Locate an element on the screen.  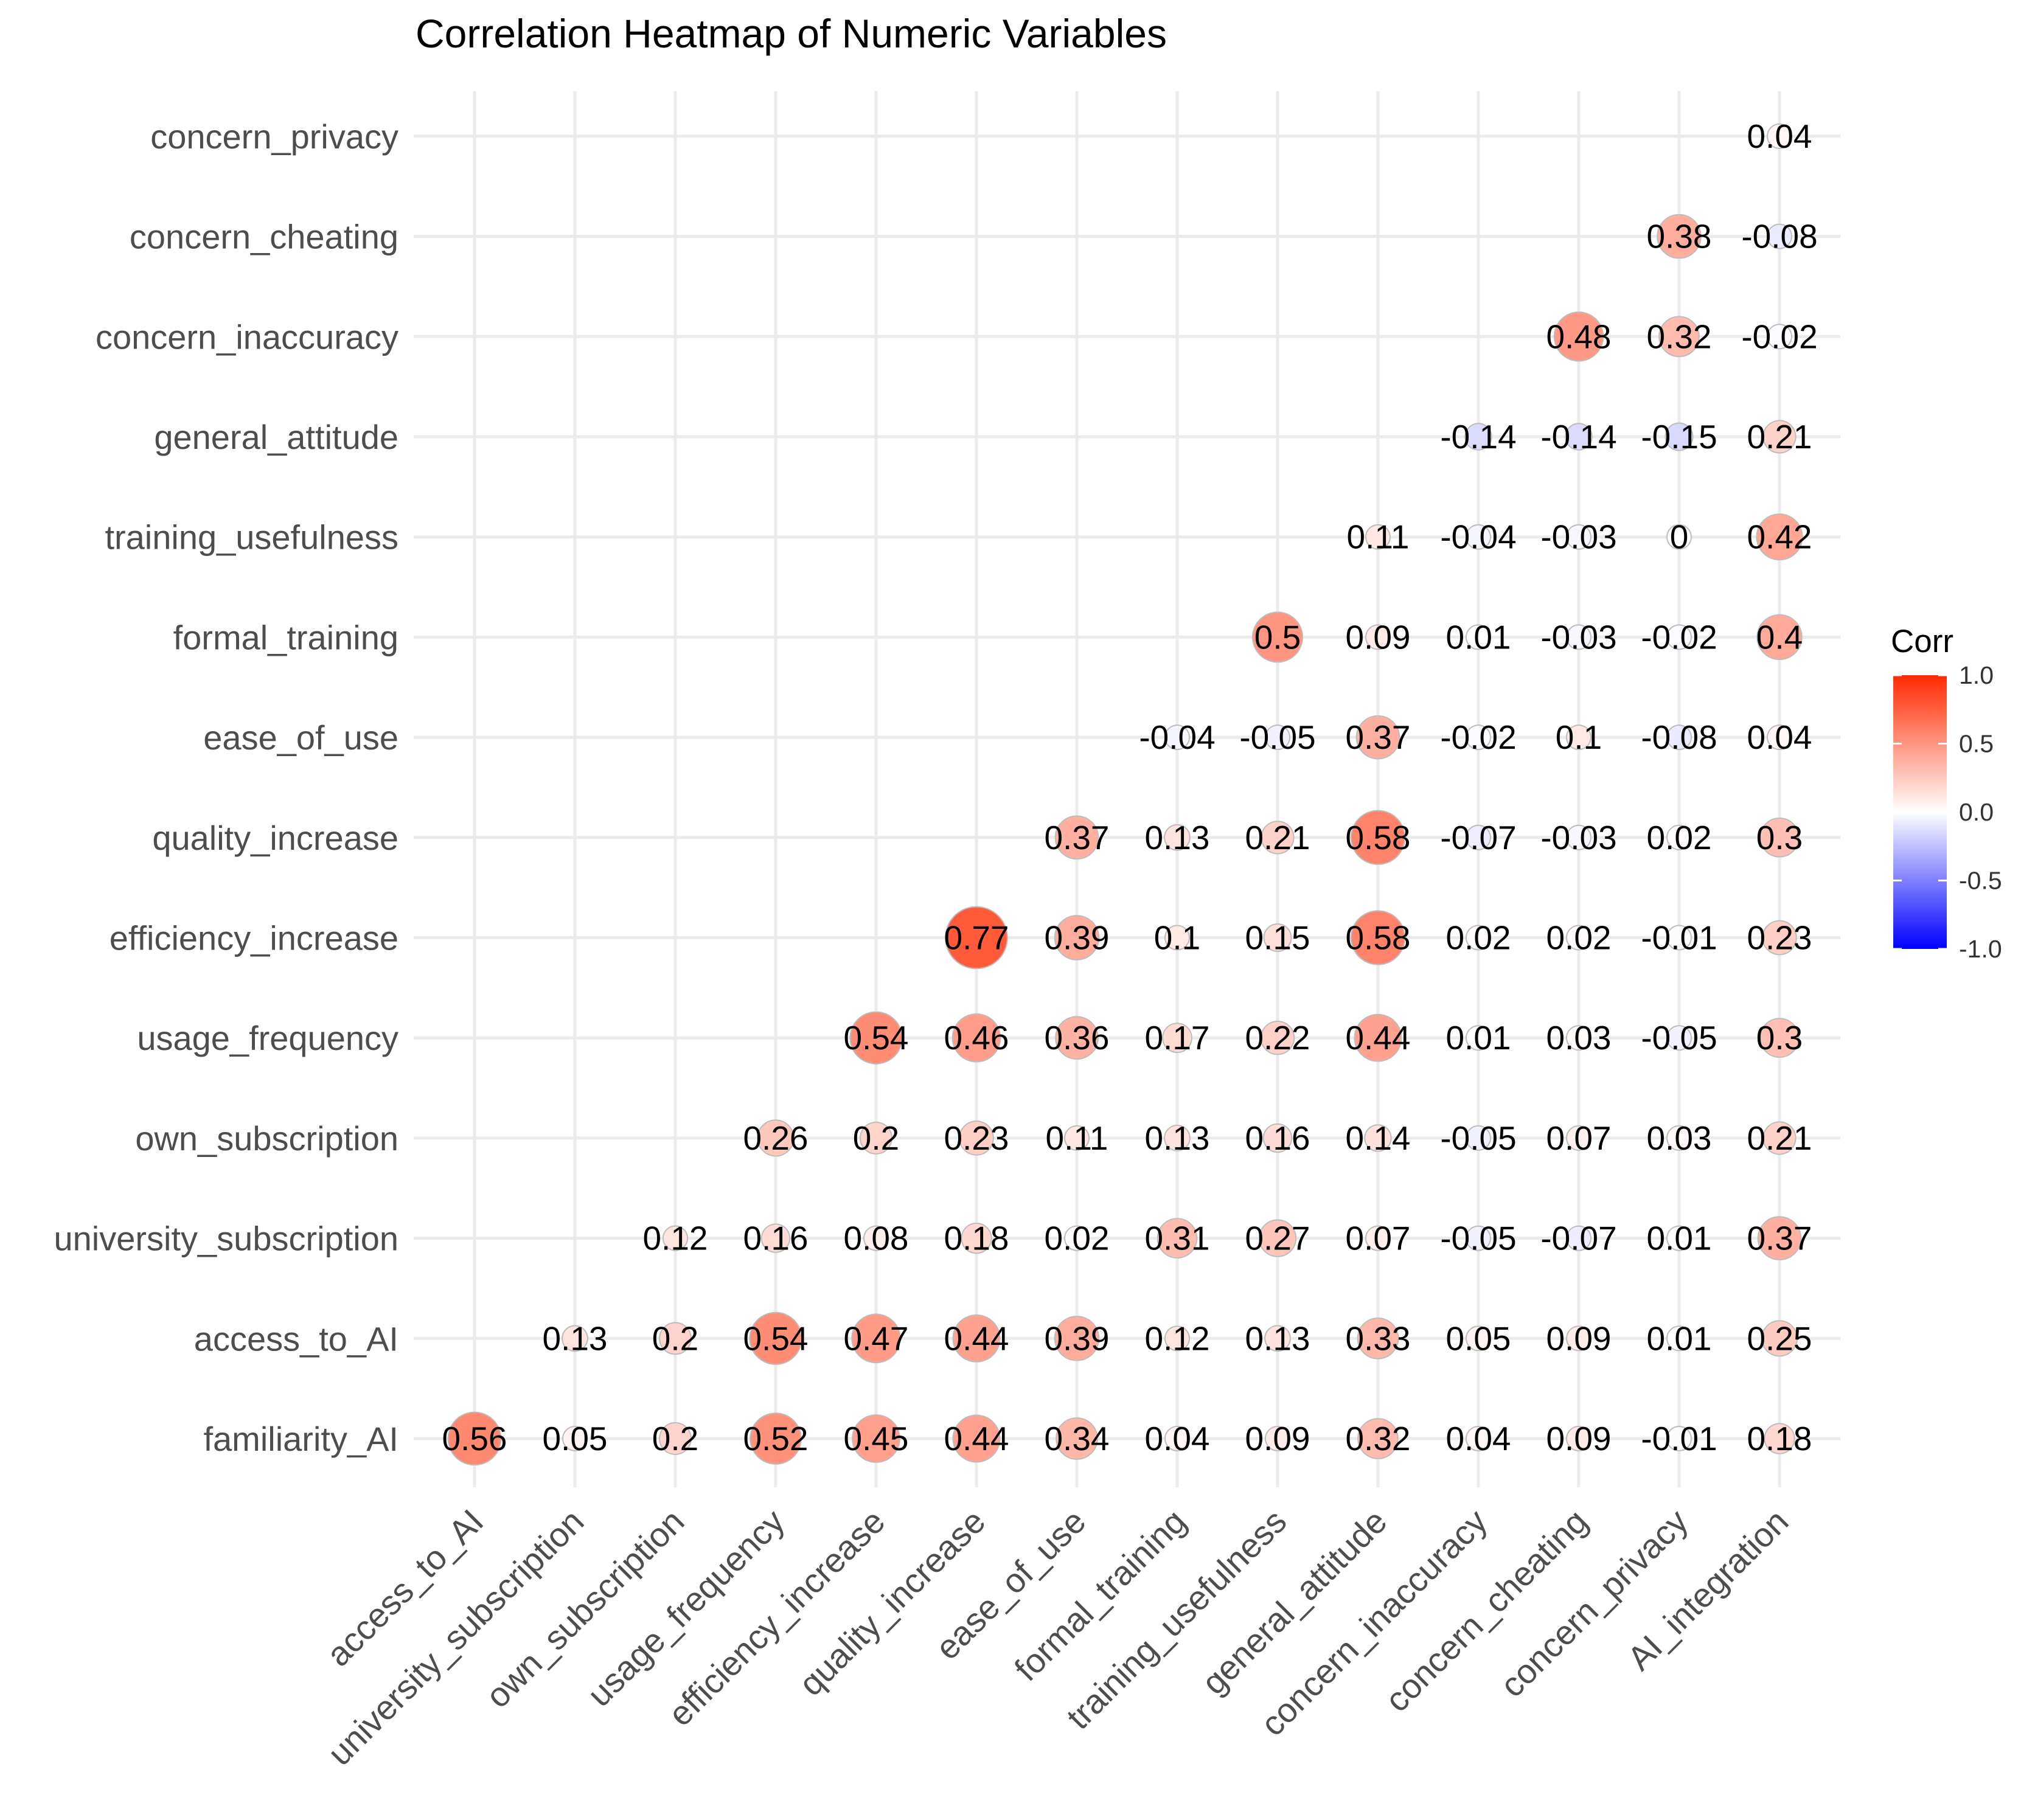
heatmap-cell-value: -0.08 is located at coordinates (1679, 737).